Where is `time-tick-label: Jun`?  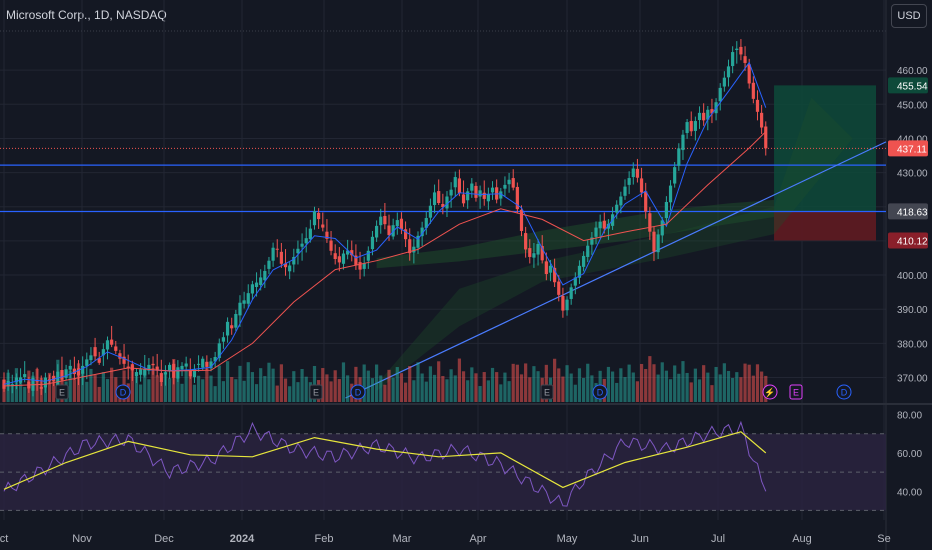
time-tick-label: Jun is located at coordinates (640, 539).